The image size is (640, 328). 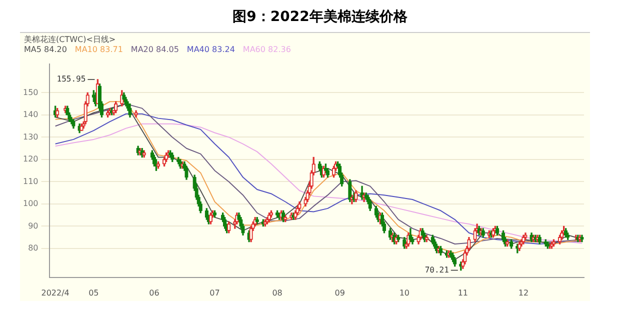 I want to click on x-tick-label: 09, so click(x=339, y=293).